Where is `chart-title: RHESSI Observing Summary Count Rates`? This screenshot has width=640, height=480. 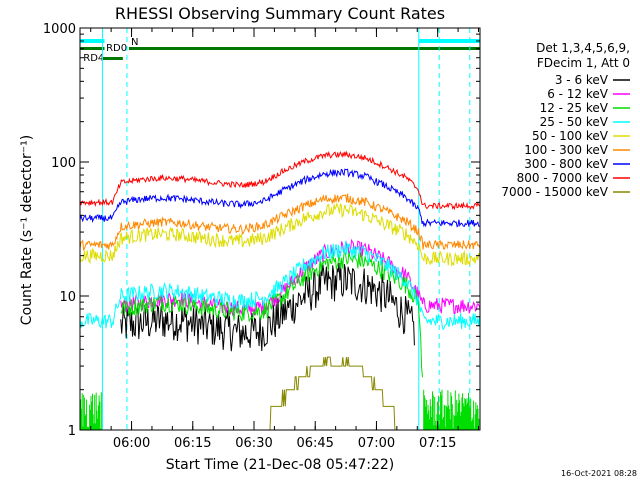
chart-title: RHESSI Observing Summary Count Rates is located at coordinates (280, 13).